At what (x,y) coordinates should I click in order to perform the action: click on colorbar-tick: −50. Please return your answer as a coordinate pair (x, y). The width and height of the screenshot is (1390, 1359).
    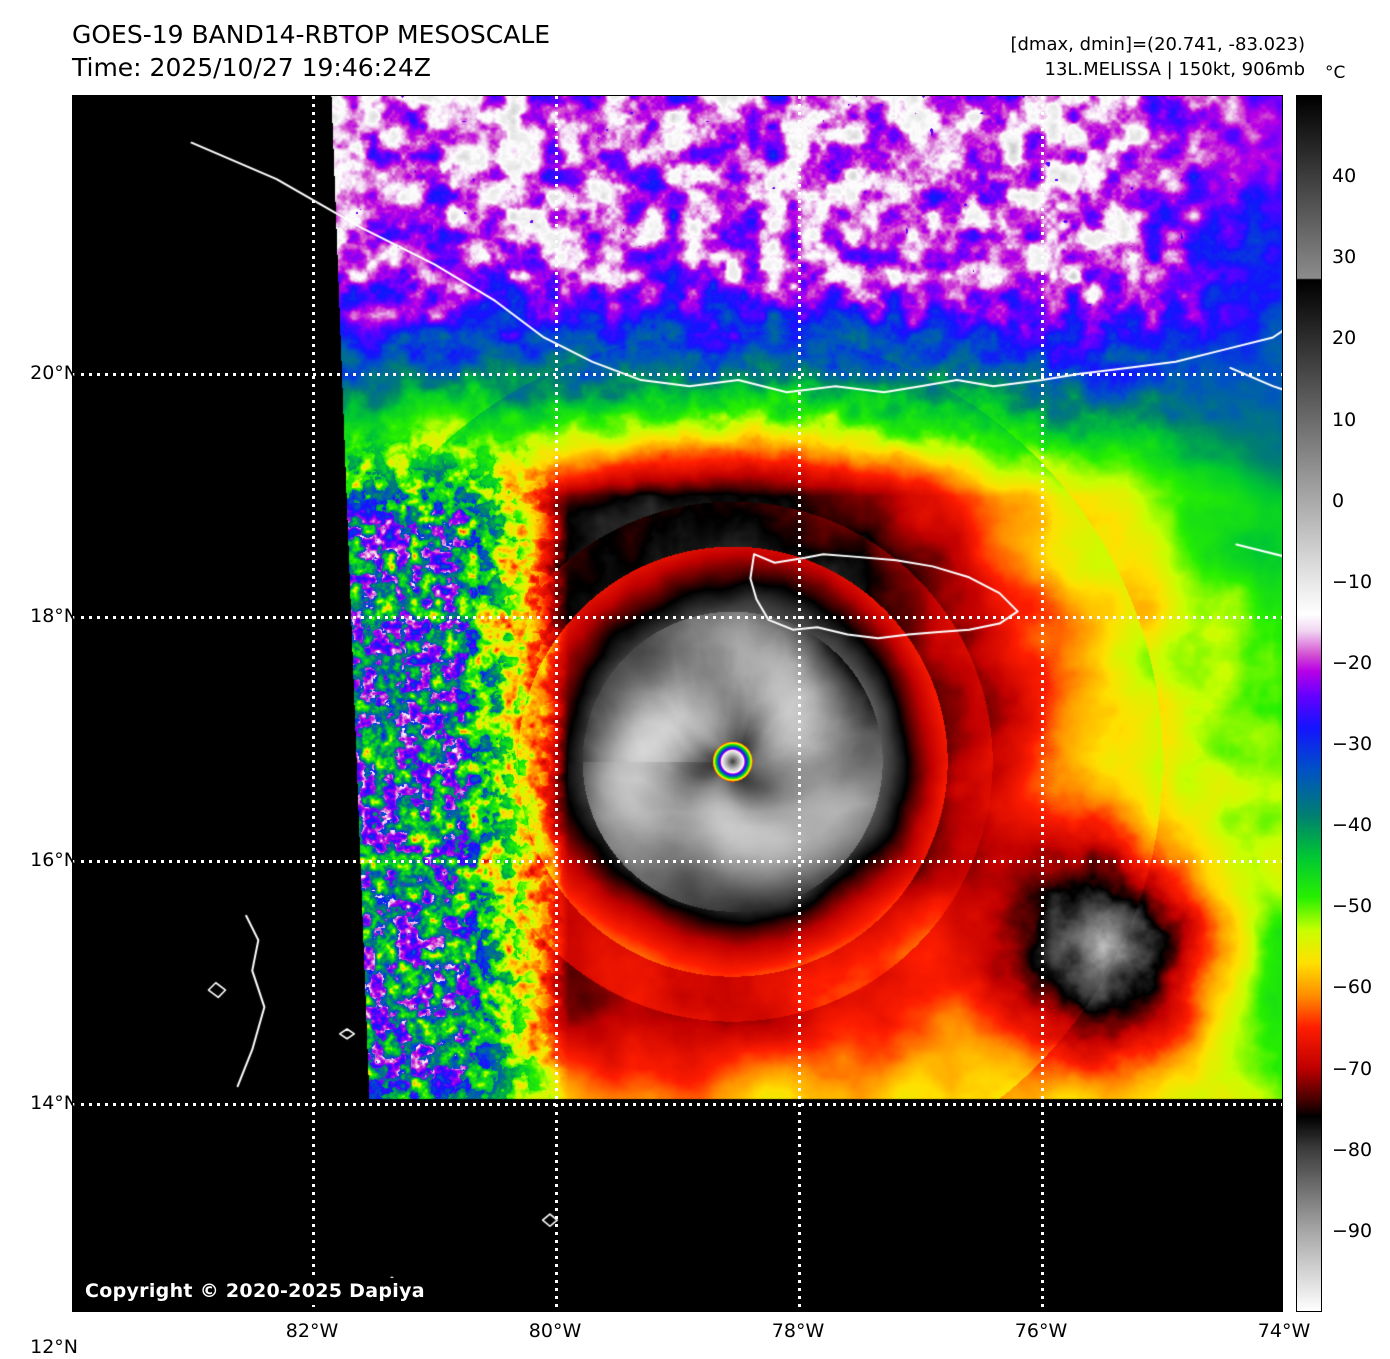
    Looking at the image, I should click on (1352, 906).